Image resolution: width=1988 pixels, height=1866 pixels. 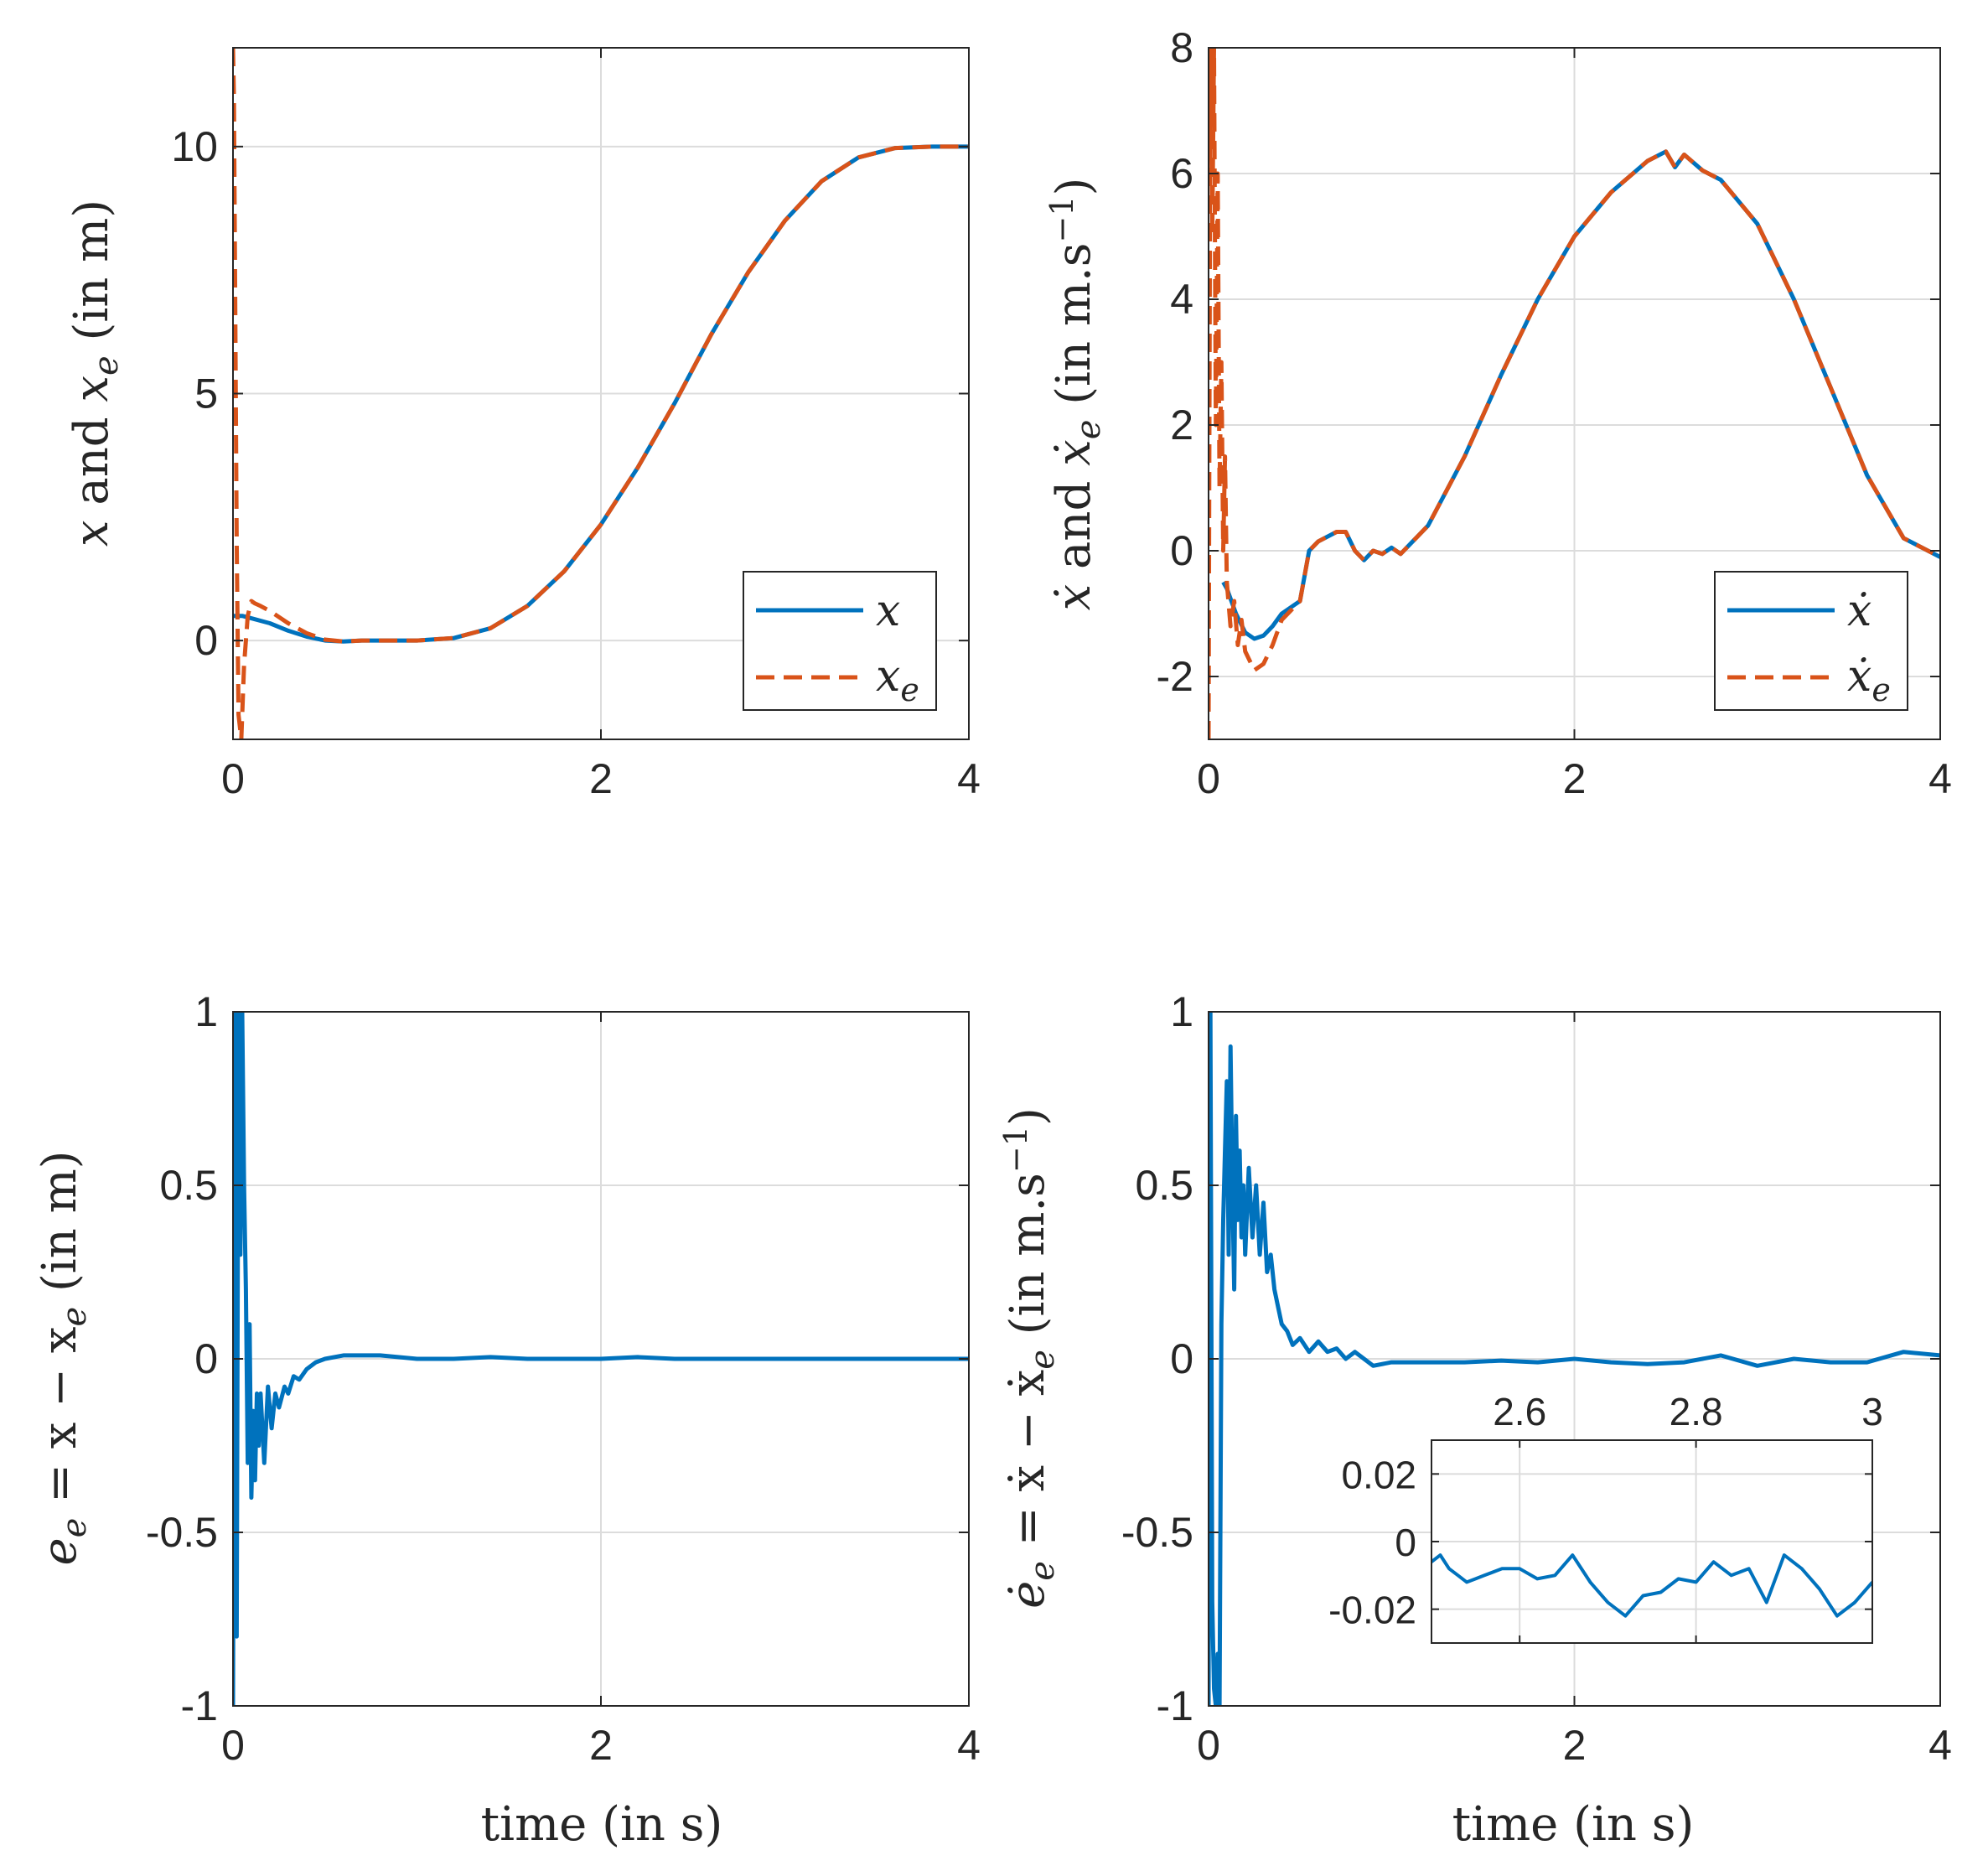 I want to click on y-axis-label: ėe = ẋ − ẋe (in m.s−1), so click(x=1029, y=1358).